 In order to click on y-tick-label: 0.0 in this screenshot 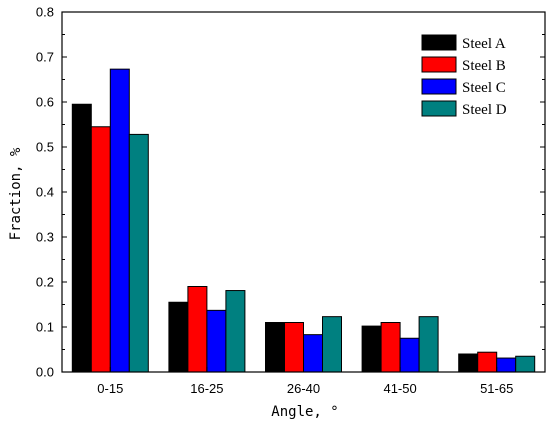, I will do `click(45, 372)`.